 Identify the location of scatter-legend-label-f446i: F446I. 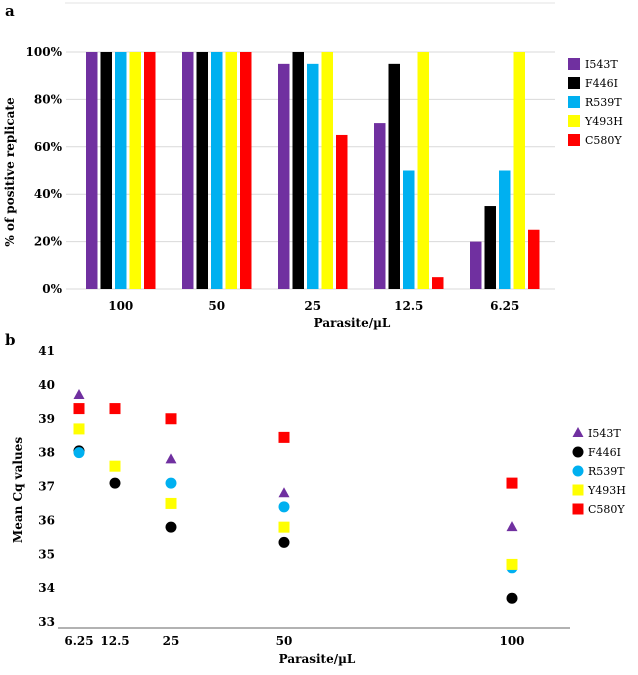
(604, 452).